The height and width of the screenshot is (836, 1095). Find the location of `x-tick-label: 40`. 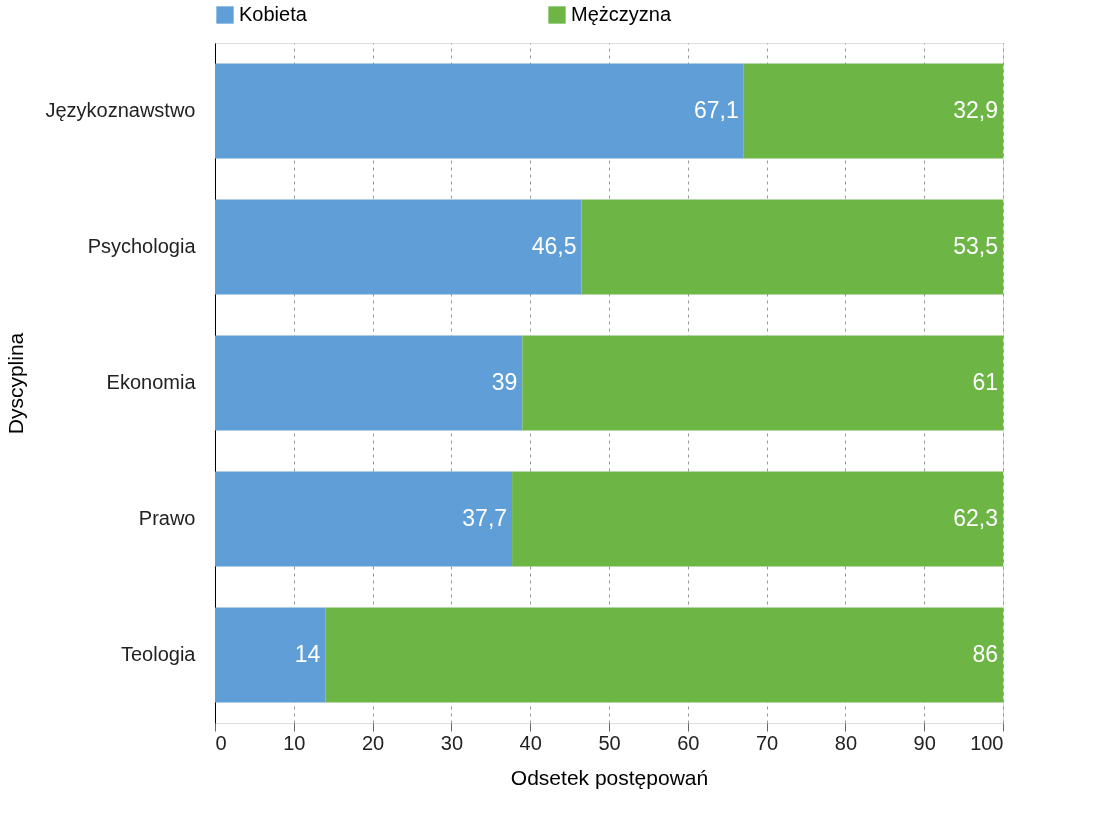

x-tick-label: 40 is located at coordinates (530, 742).